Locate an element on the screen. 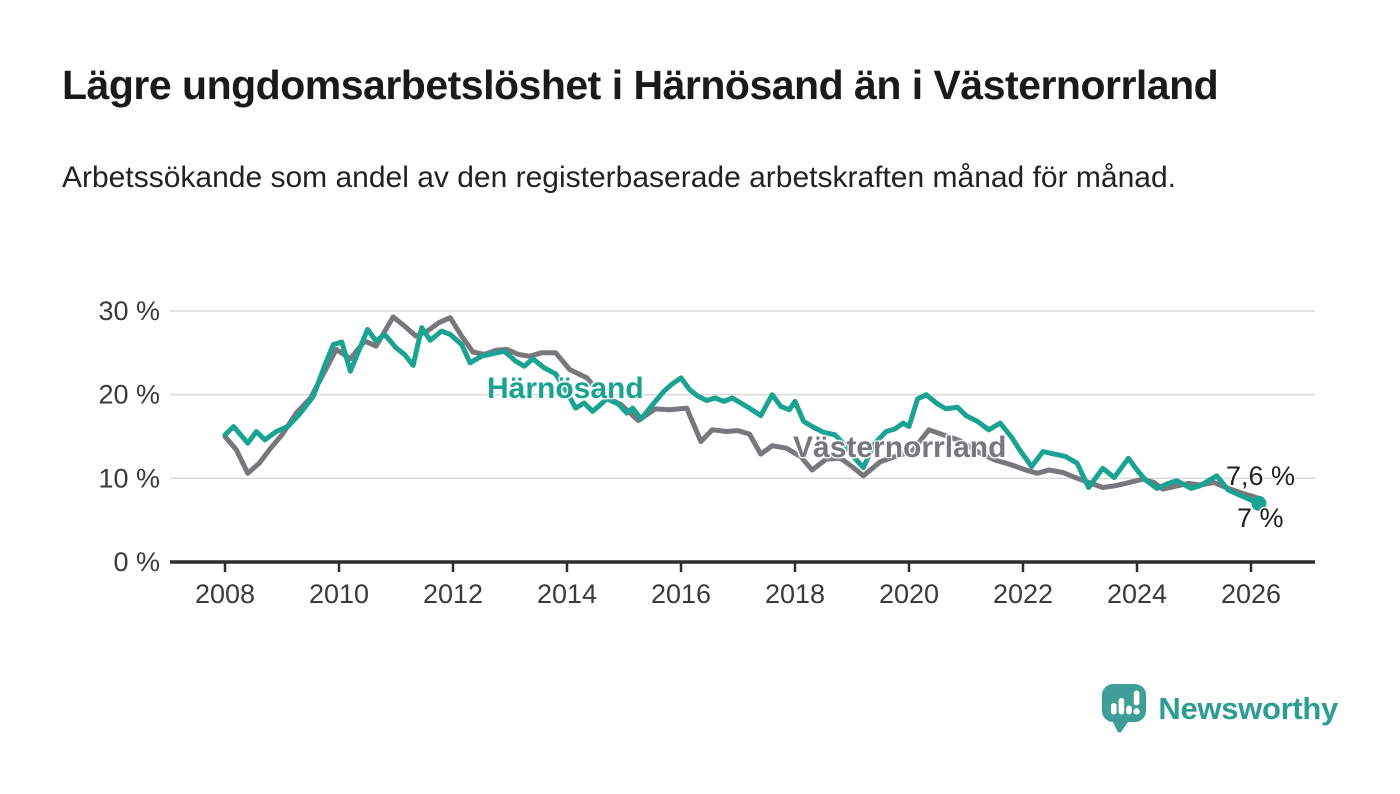 This screenshot has height=794, width=1400. newsworthy-branding: Newsworthy is located at coordinates (1220, 709).